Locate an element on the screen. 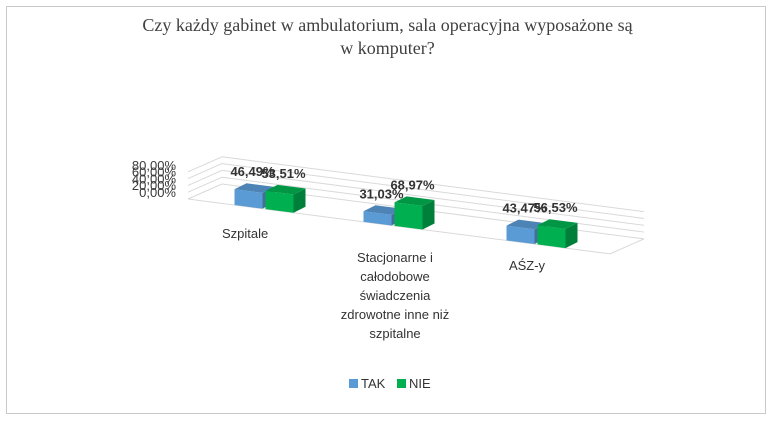 The height and width of the screenshot is (424, 775). legend-label-tak: TAK is located at coordinates (373, 383).